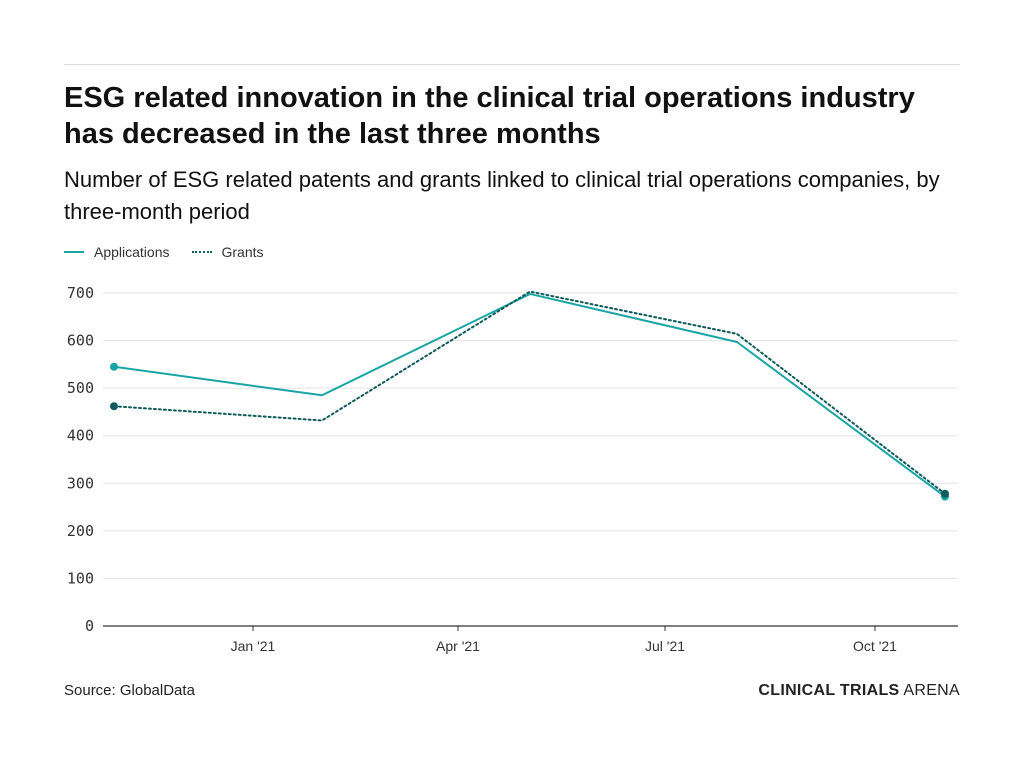  I want to click on y-tick-label: 300, so click(80, 483).